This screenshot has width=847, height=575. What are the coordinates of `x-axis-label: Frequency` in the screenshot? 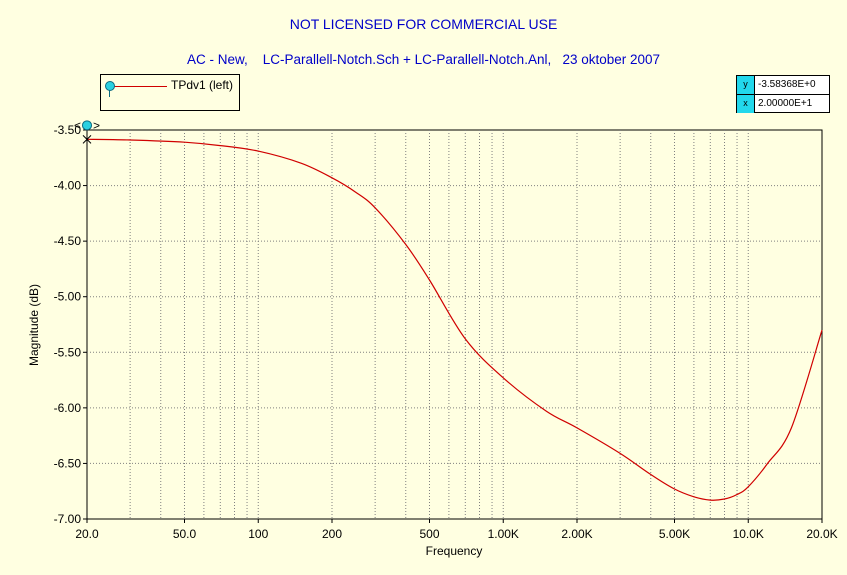 It's located at (454, 551).